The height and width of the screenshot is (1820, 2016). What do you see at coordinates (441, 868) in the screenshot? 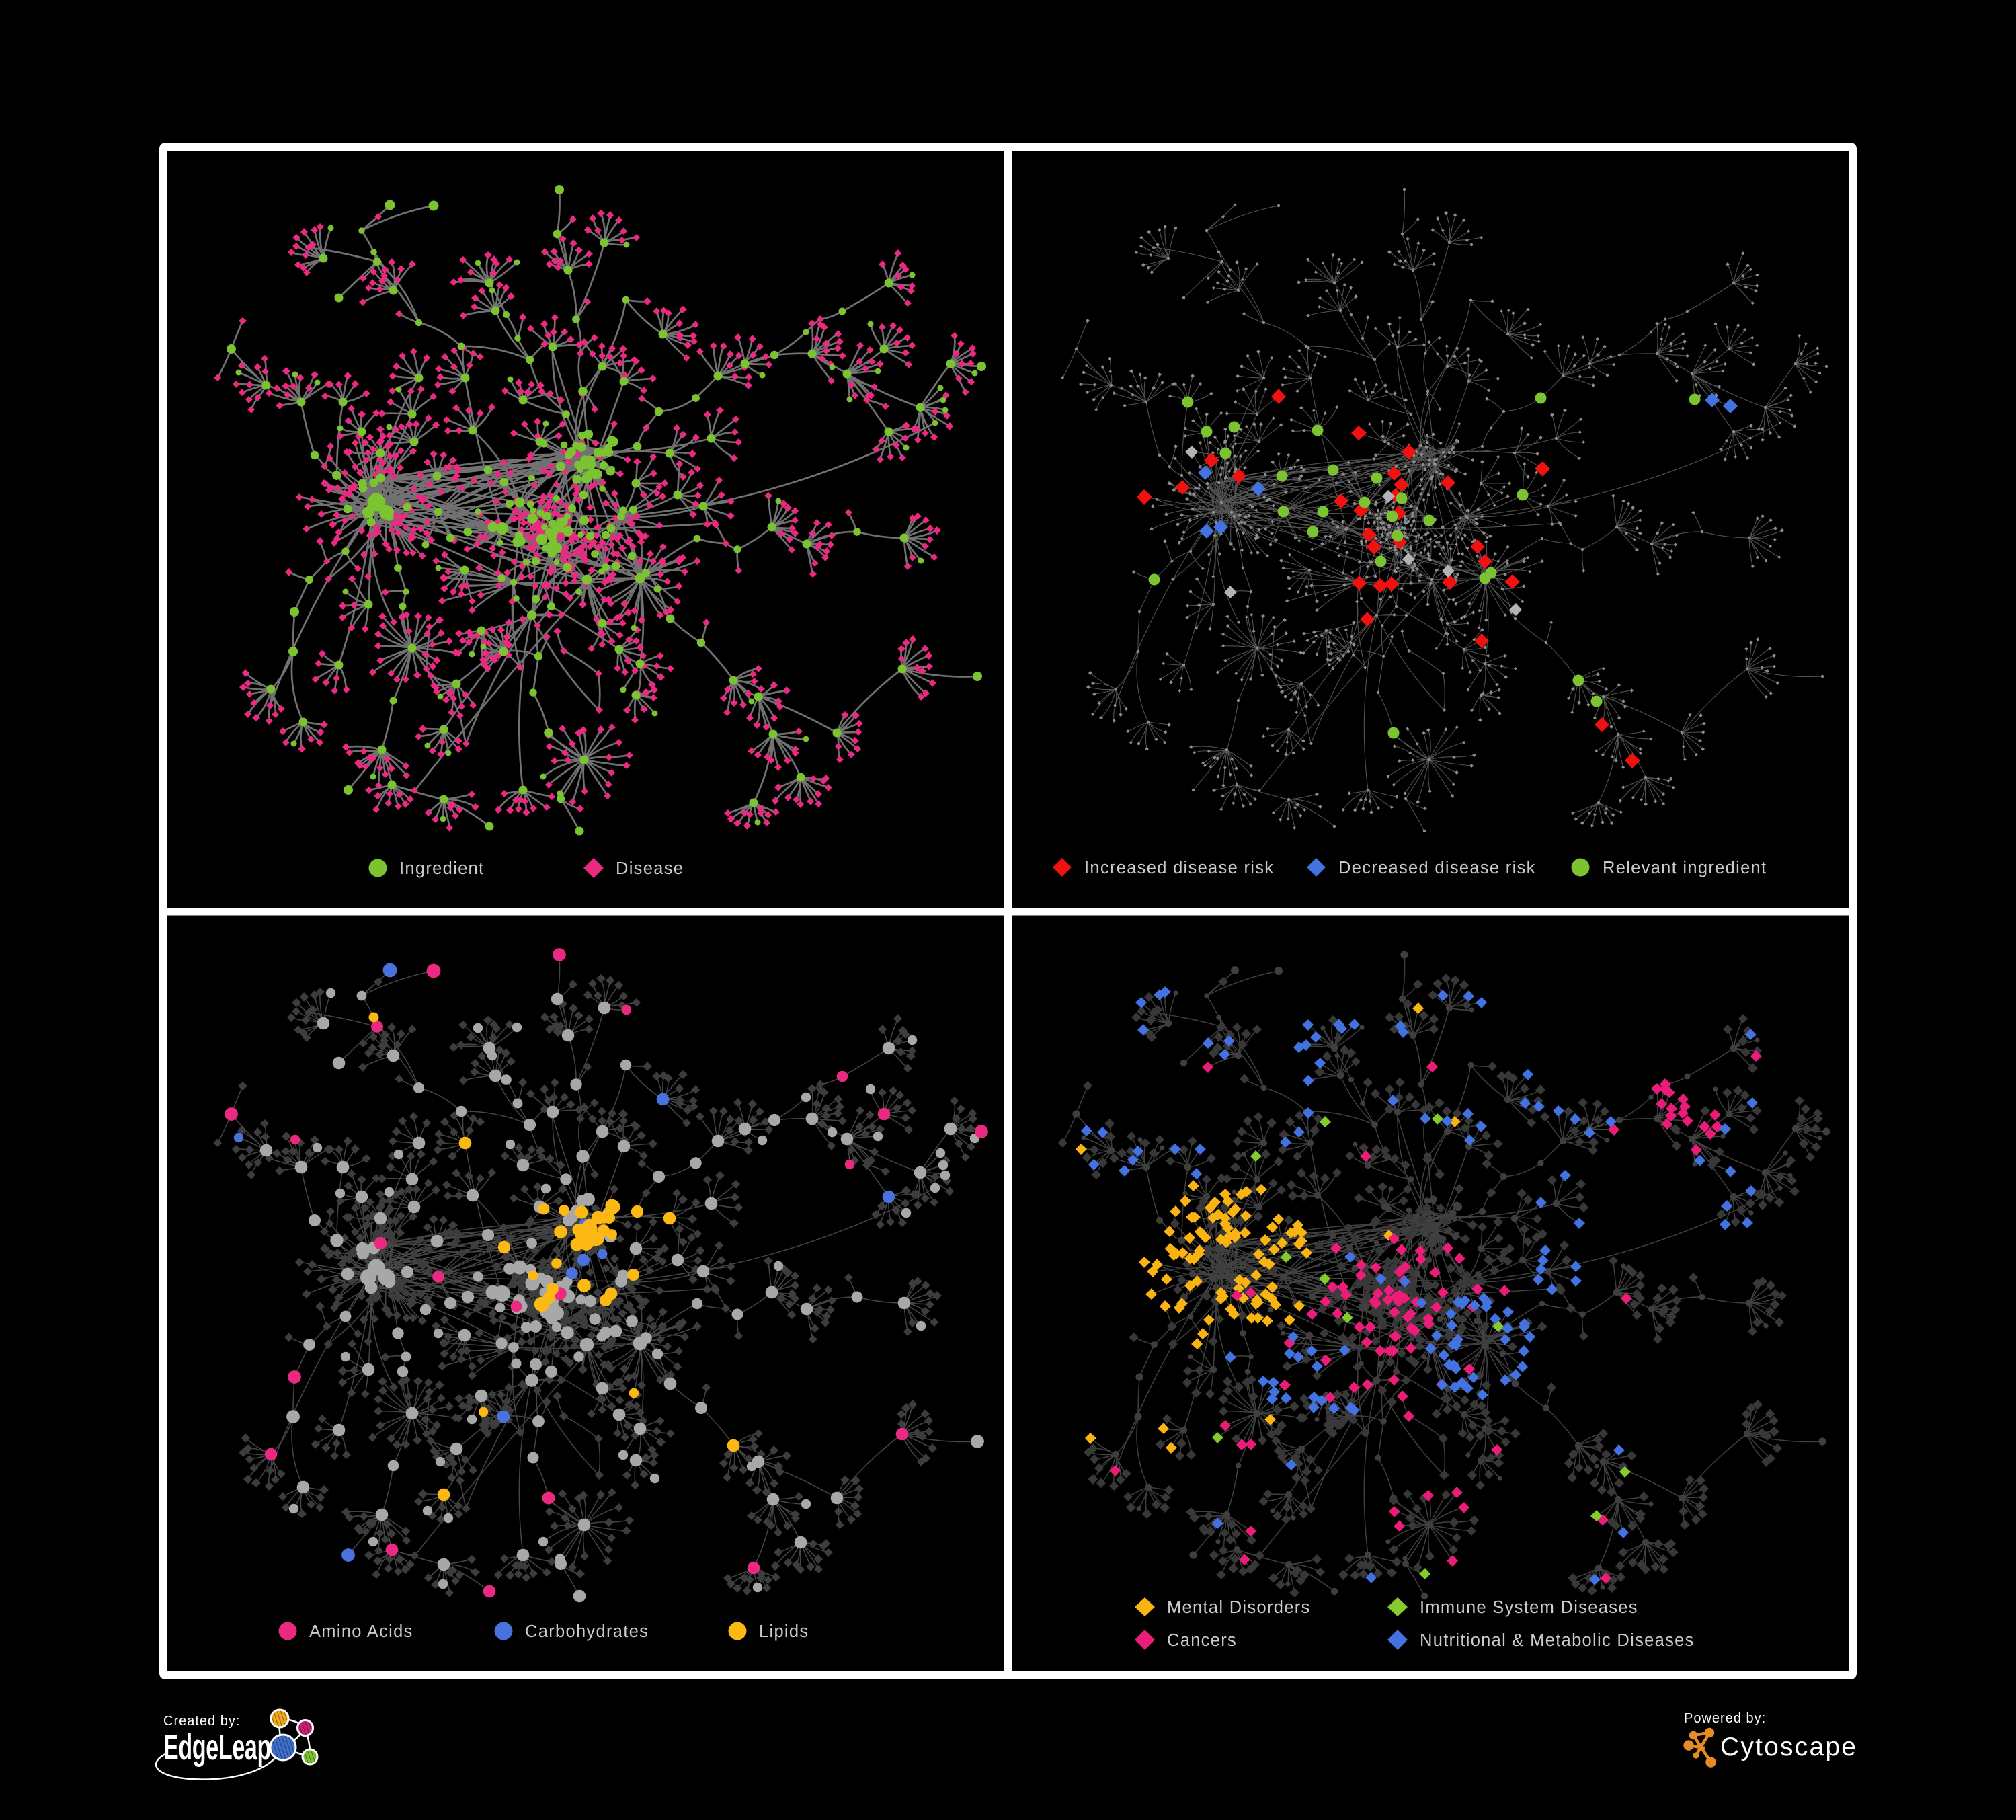
I see `svg-text: Ingredient` at bounding box center [441, 868].